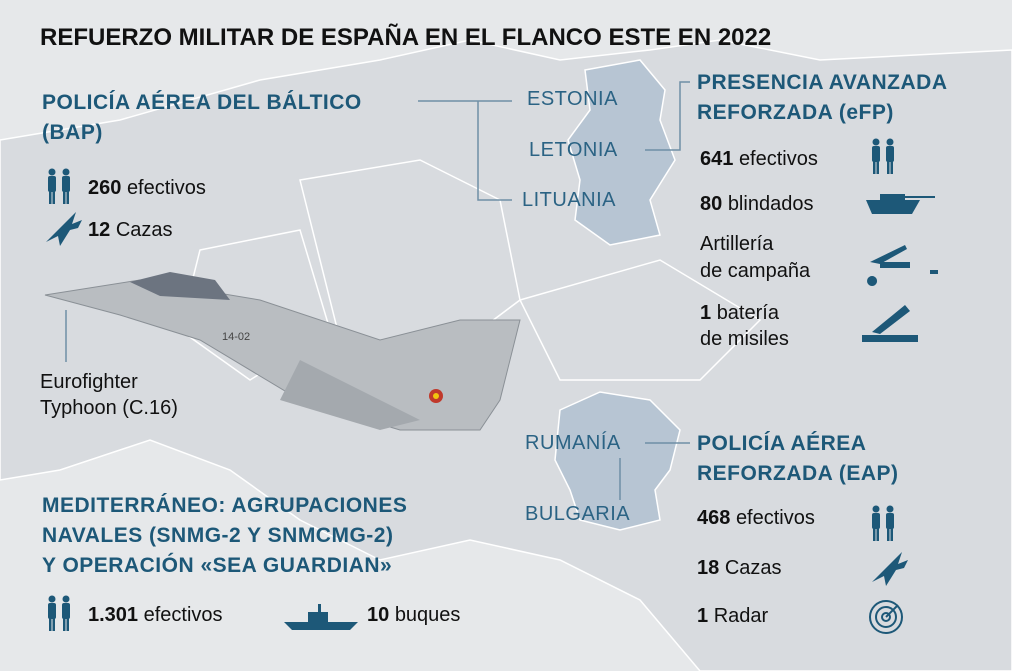 The image size is (1012, 671). I want to click on tank-icon, so click(900, 204).